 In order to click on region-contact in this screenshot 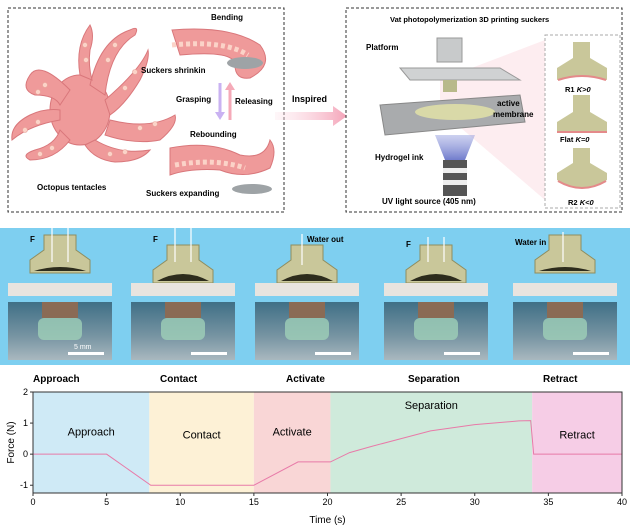, I will do `click(201, 442)`.